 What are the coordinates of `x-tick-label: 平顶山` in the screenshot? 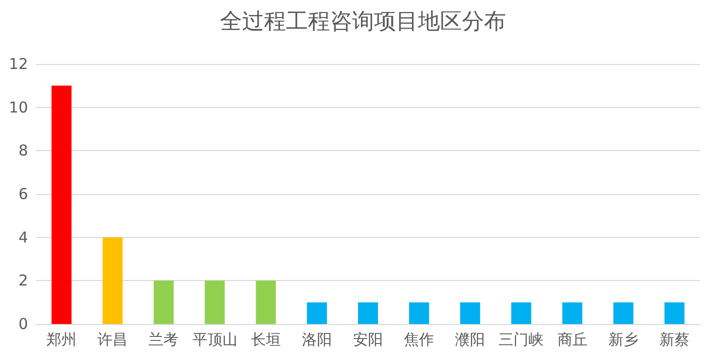 It's located at (215, 339).